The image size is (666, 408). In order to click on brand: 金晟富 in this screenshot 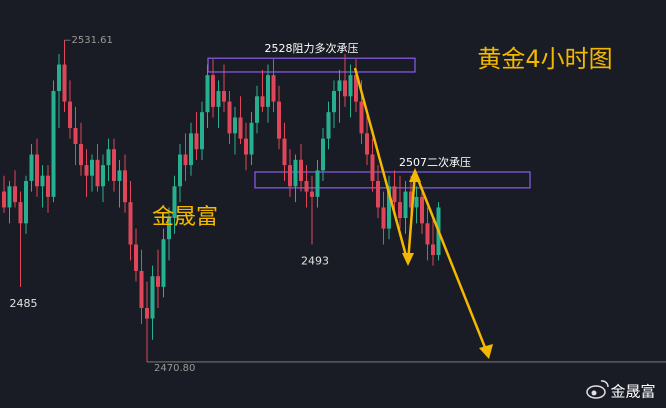, I will do `click(632, 392)`.